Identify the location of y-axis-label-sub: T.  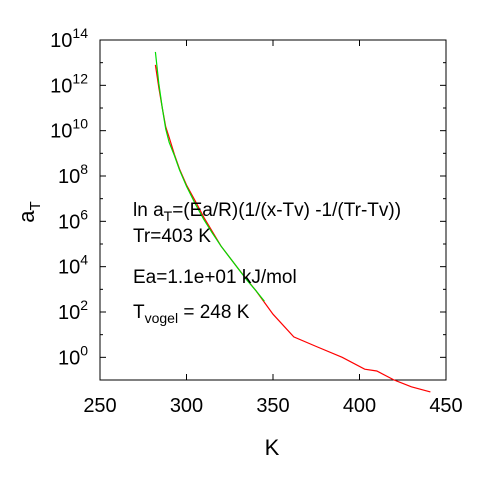
(35, 205).